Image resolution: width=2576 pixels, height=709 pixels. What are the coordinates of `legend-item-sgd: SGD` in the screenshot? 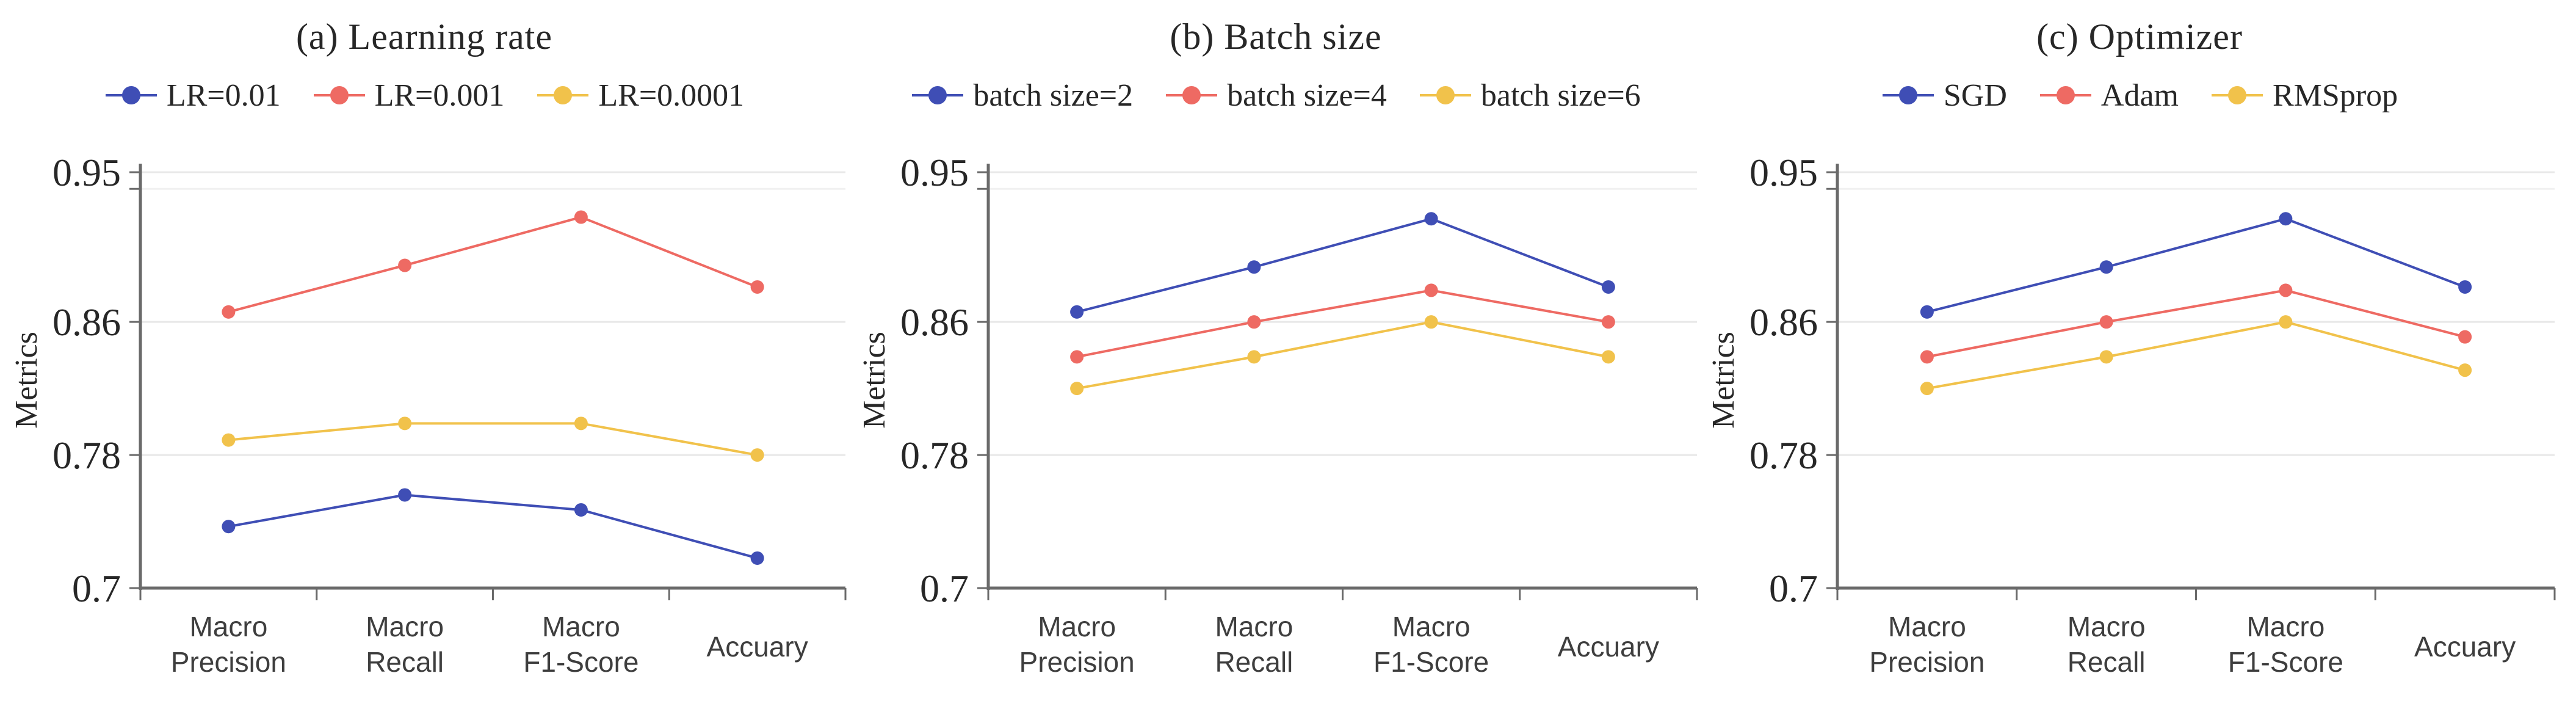 It's located at (1944, 96).